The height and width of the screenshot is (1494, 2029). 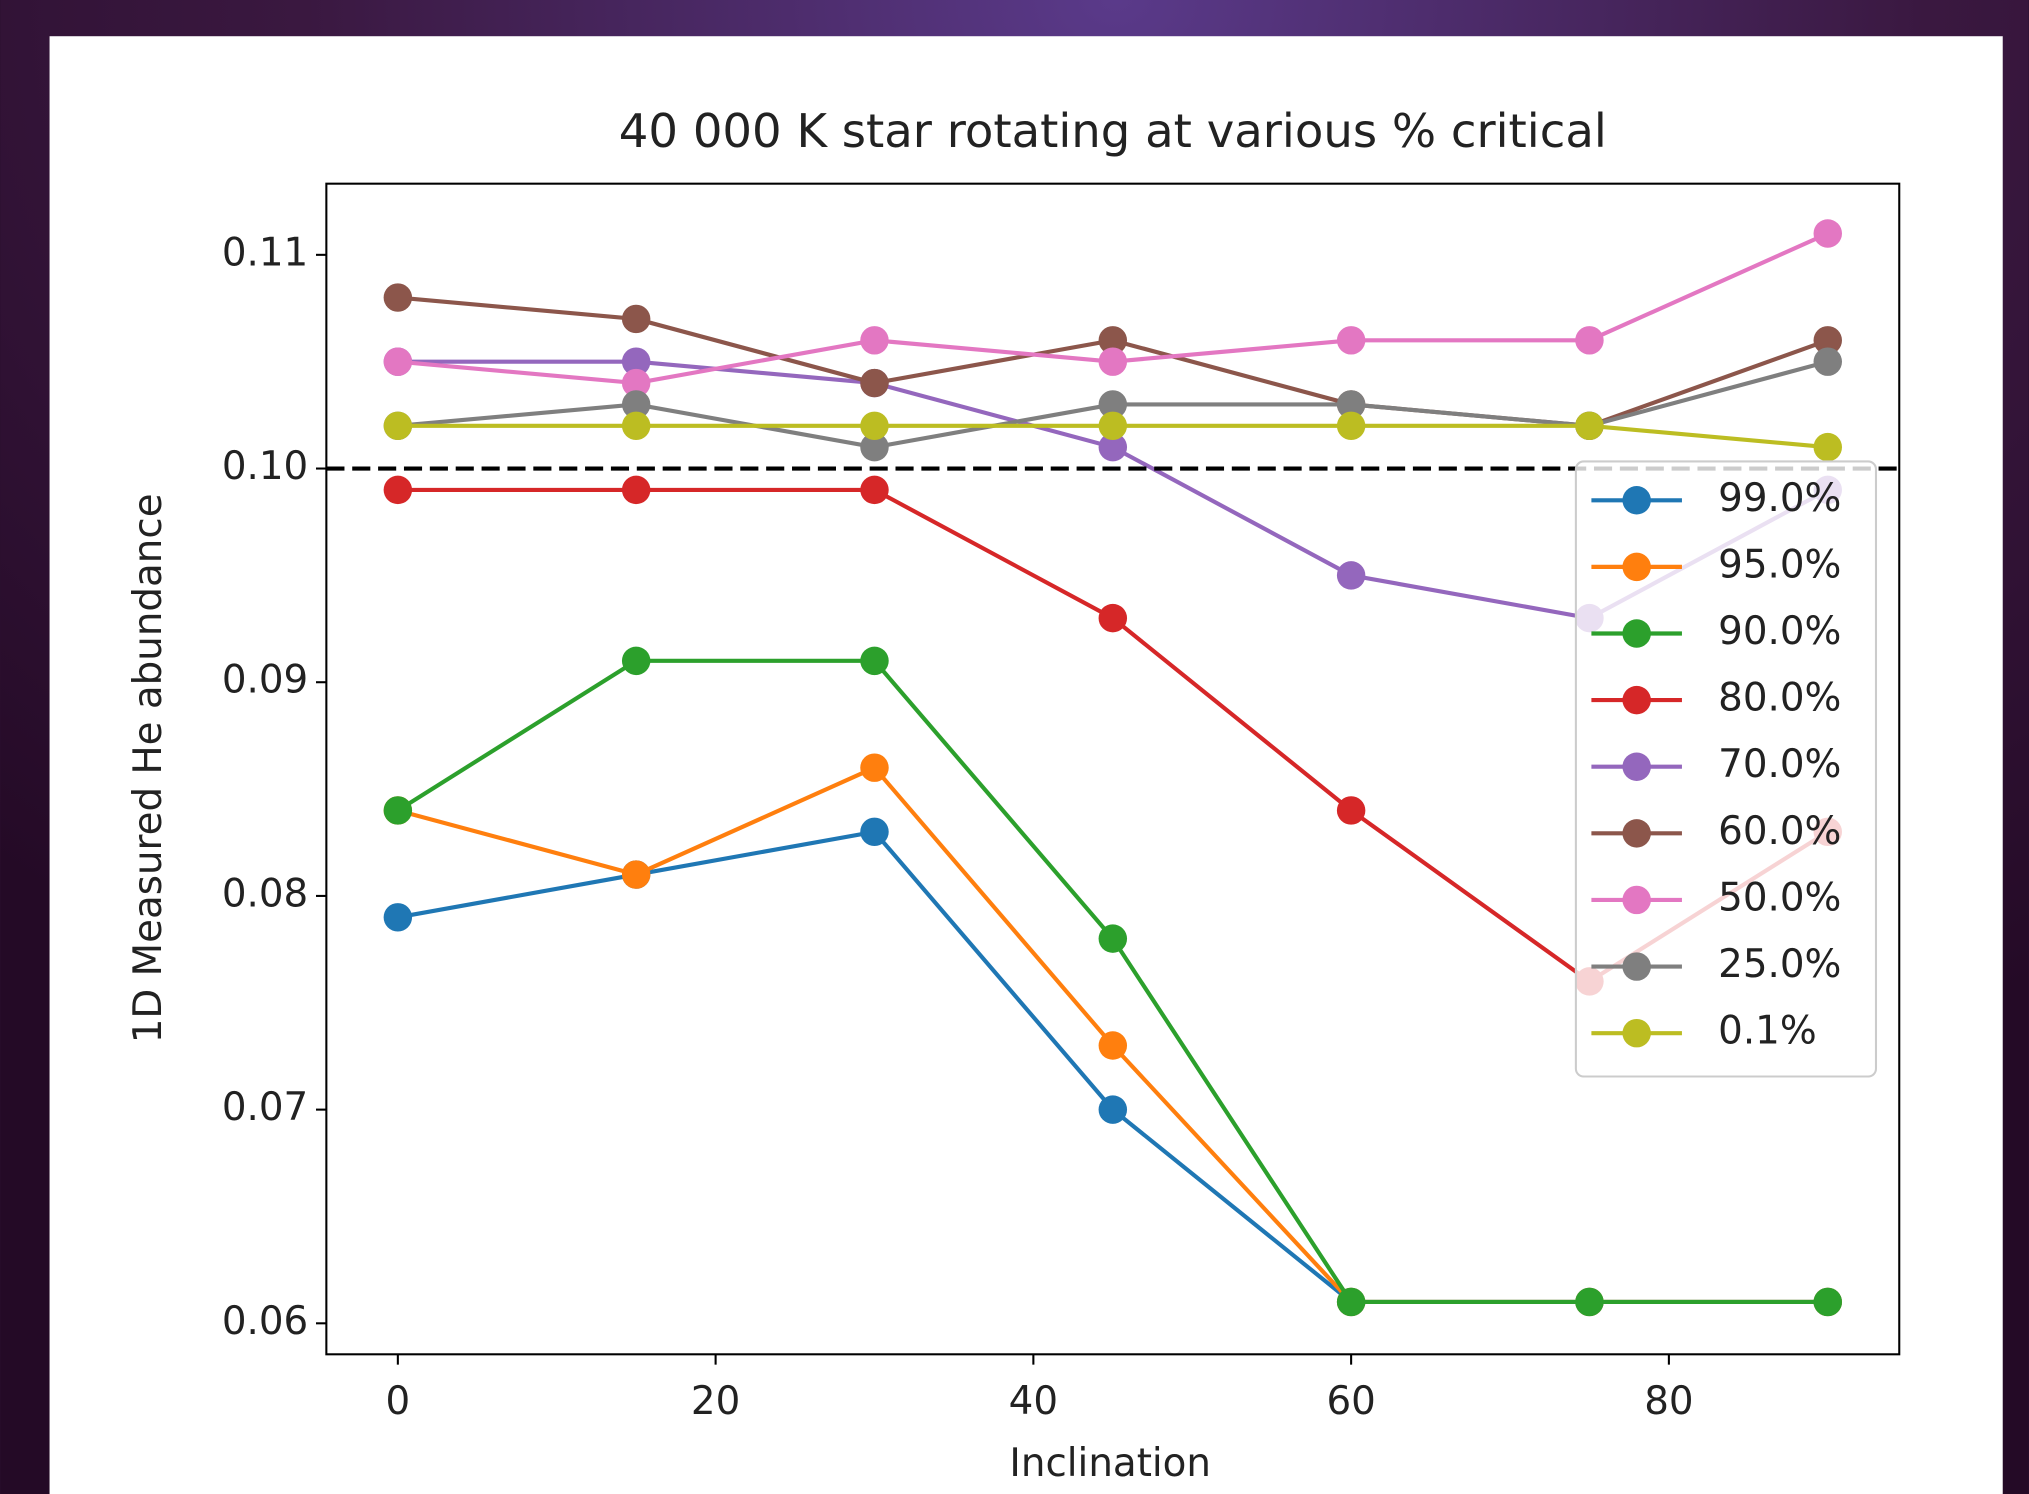 I want to click on legend-label: 60.0%, so click(x=1779, y=831).